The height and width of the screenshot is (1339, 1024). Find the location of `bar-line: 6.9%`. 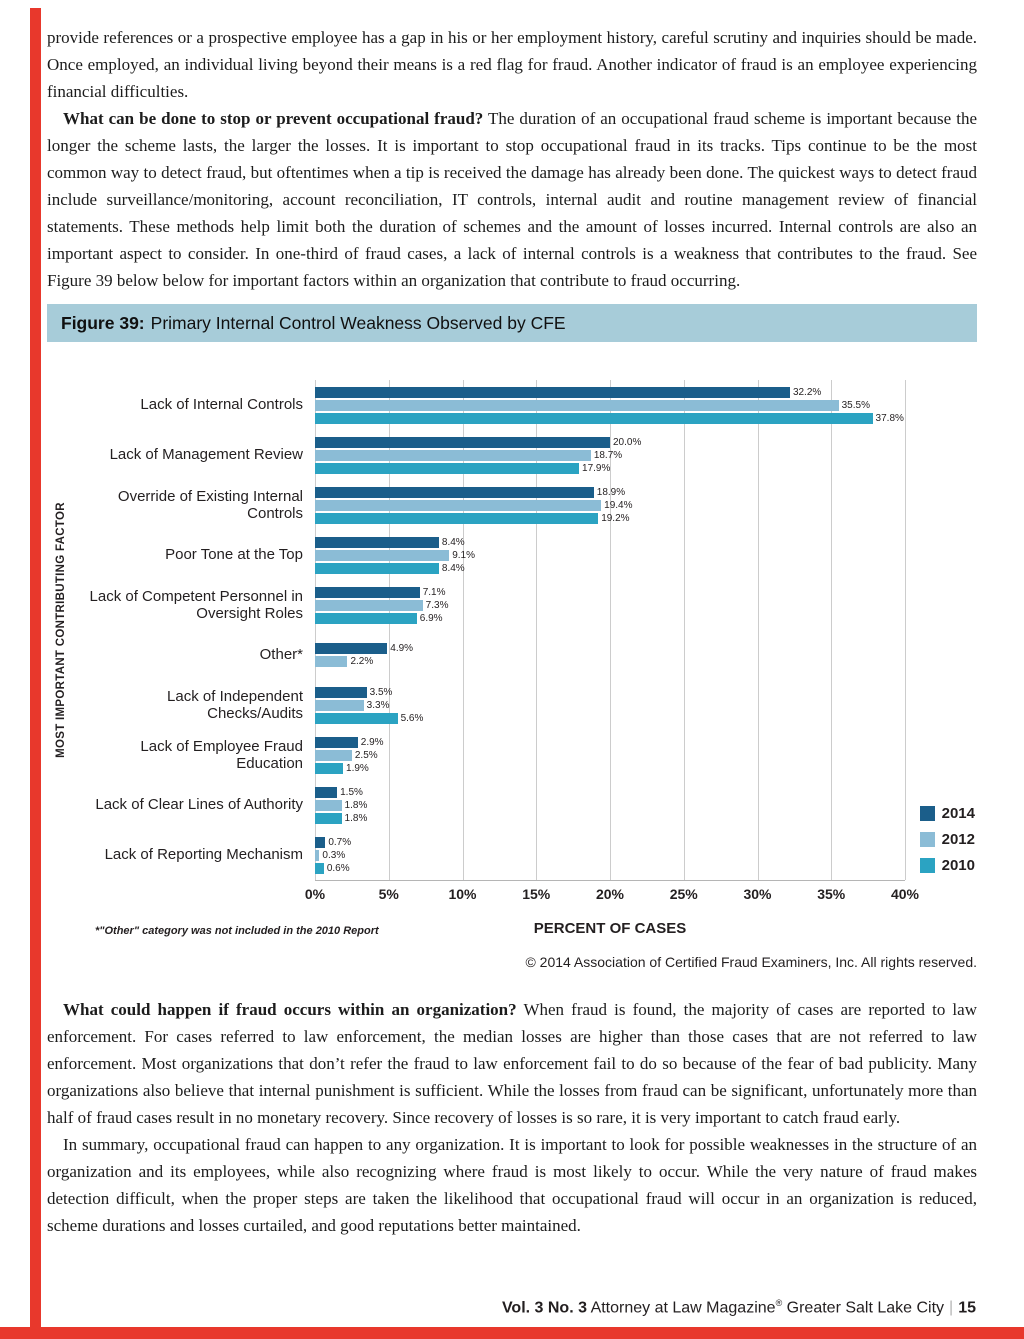

bar-line: 6.9% is located at coordinates (610, 618).